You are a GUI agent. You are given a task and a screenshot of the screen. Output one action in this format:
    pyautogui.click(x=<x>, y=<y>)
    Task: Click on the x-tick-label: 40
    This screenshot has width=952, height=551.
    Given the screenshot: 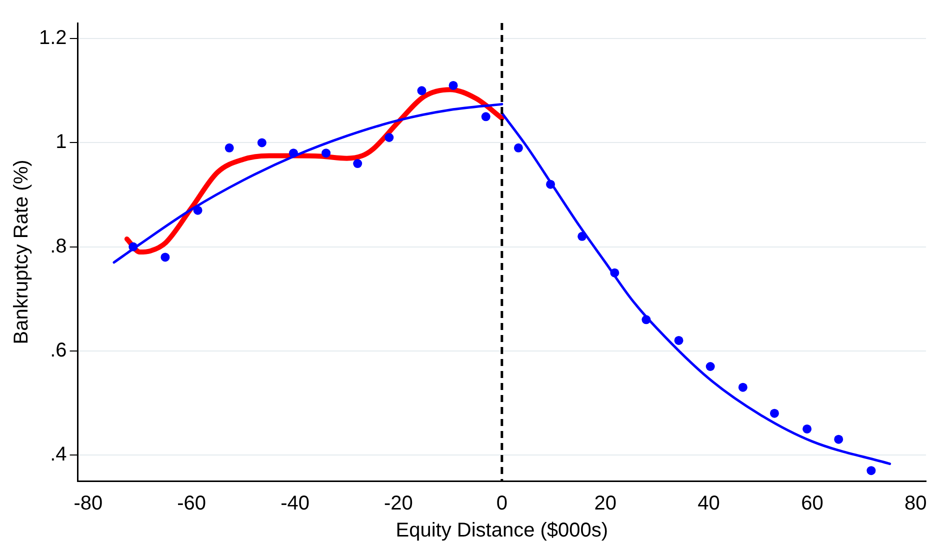 What is the action you would take?
    pyautogui.click(x=709, y=503)
    